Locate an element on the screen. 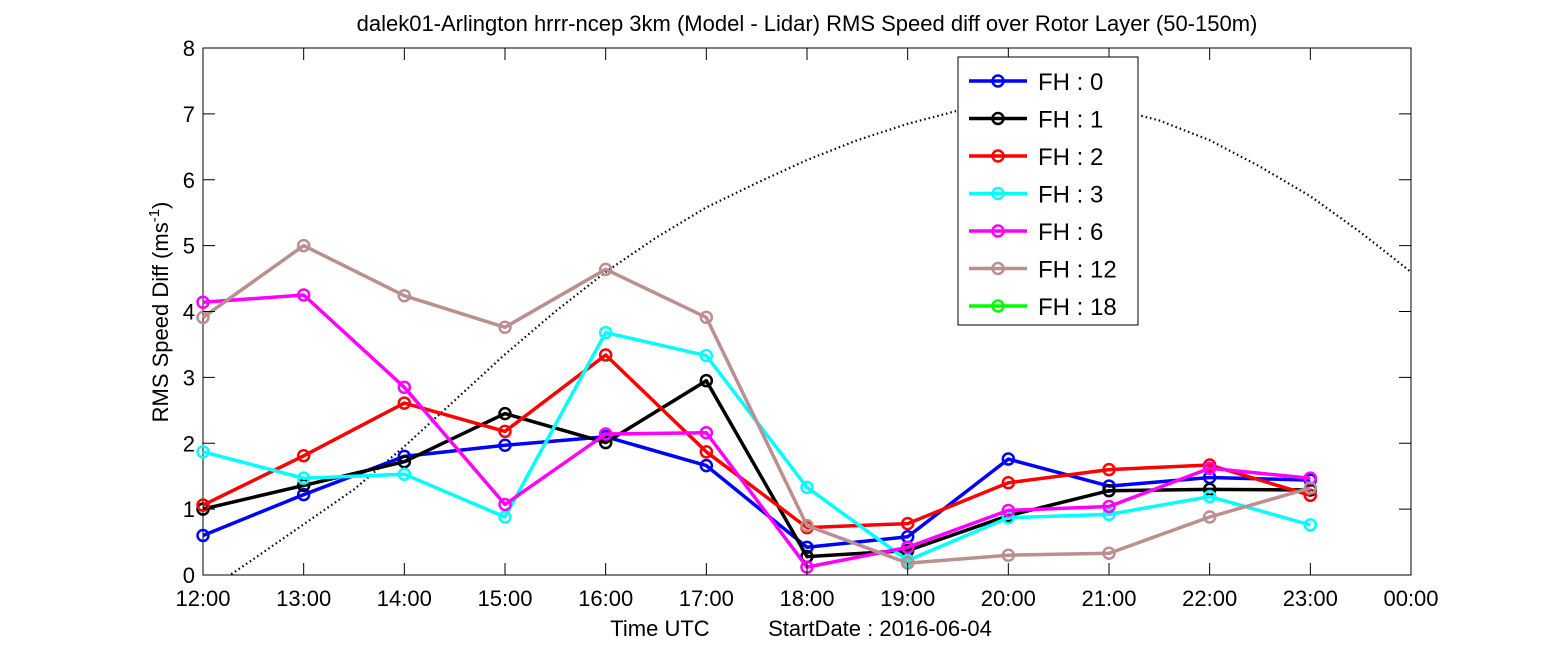 This screenshot has height=656, width=1559. legend-label-fh-3: FH : 3 is located at coordinates (1070, 195).